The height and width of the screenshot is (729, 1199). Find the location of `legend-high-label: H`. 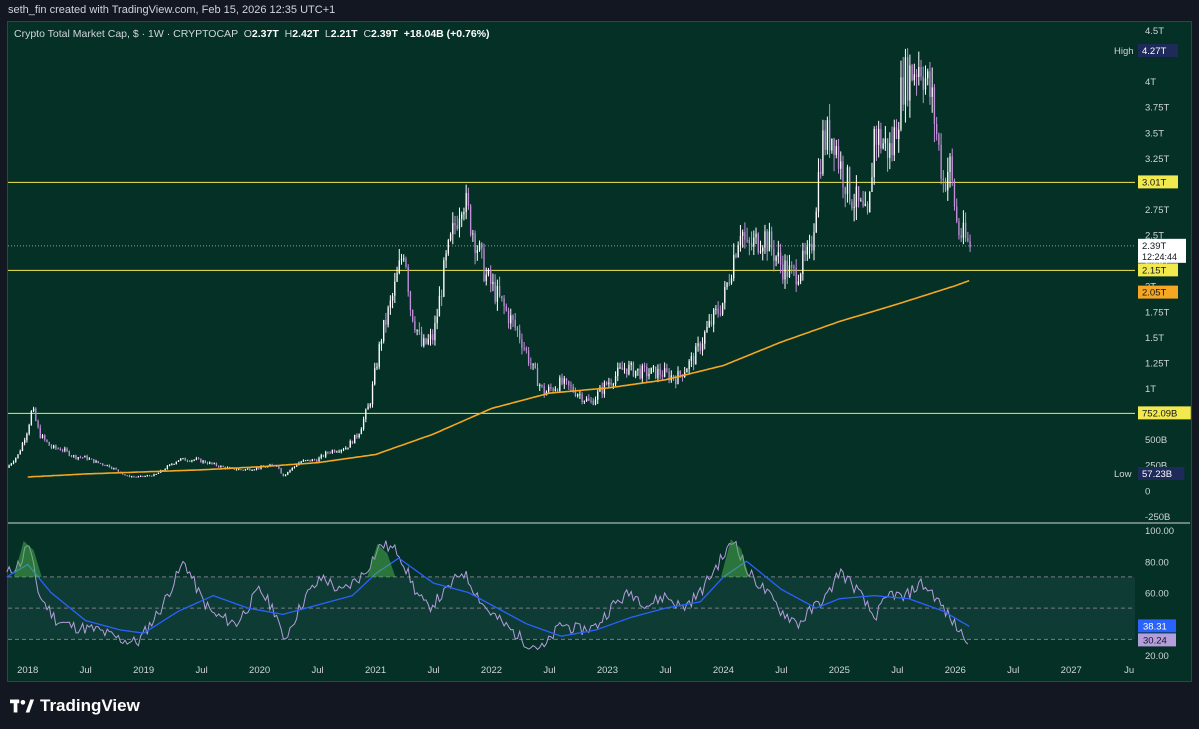

legend-high-label: H is located at coordinates (288, 34).